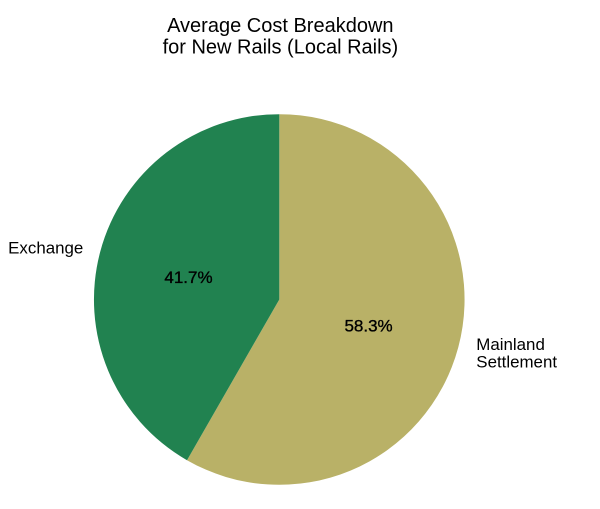  What do you see at coordinates (45, 248) in the screenshot?
I see `svg-text: Exchange` at bounding box center [45, 248].